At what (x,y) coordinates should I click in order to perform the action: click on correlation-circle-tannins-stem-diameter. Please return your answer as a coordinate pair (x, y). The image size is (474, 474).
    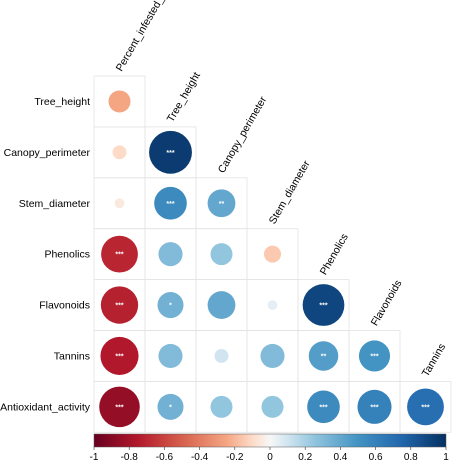
    Looking at the image, I should click on (272, 355).